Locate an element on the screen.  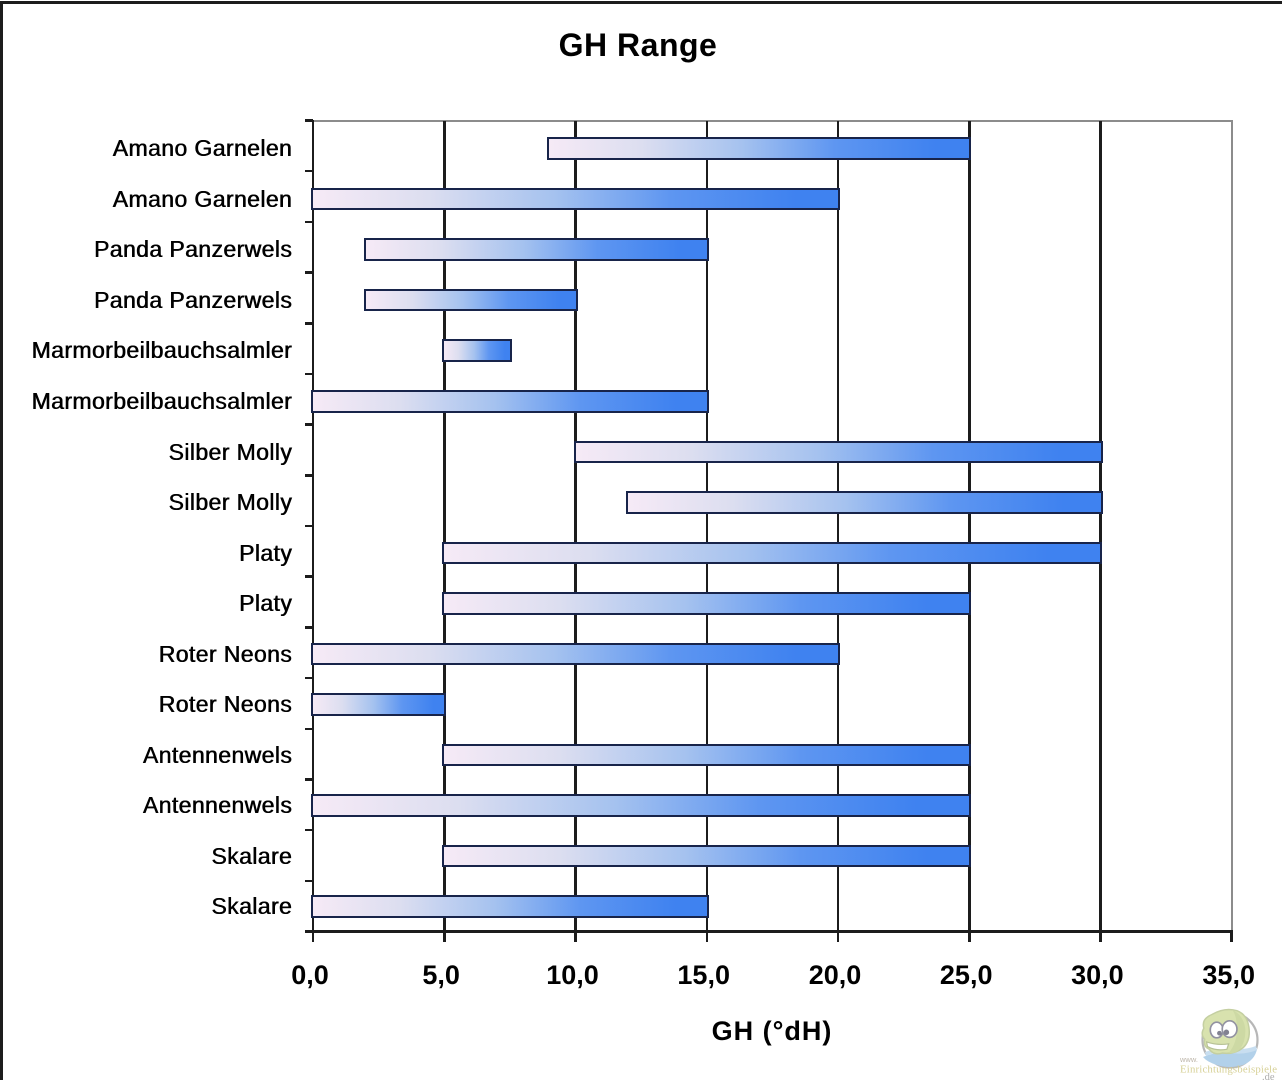
svg-text: Einrichtungsbeispiele is located at coordinates (1228, 1070).